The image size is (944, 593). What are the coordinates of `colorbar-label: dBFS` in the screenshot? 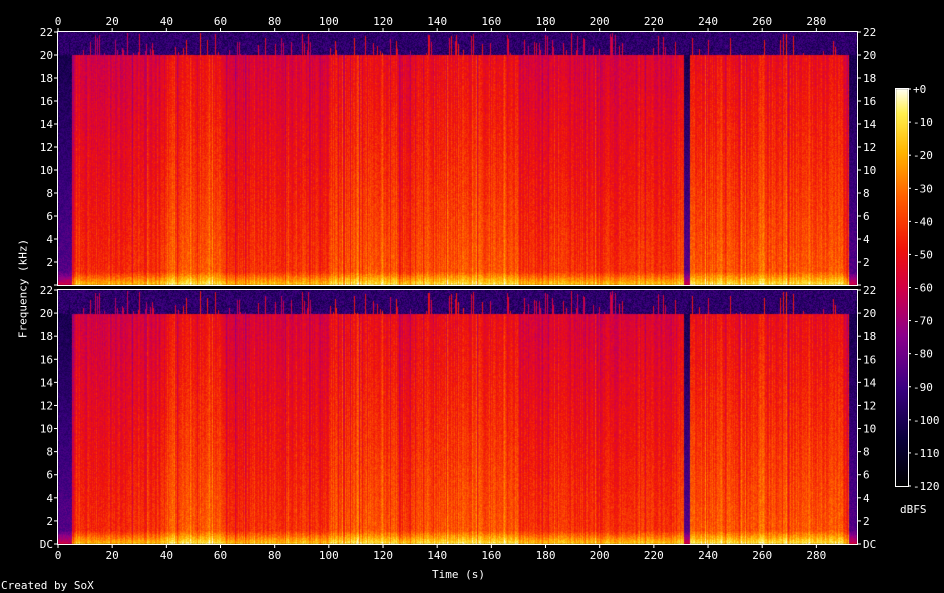 It's located at (913, 509).